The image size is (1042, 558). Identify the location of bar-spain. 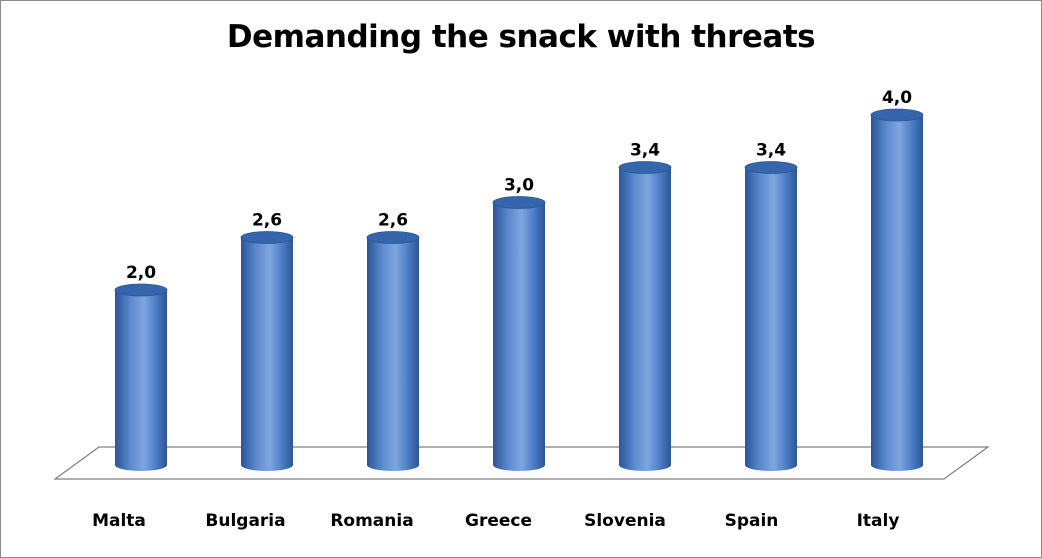
(771, 316).